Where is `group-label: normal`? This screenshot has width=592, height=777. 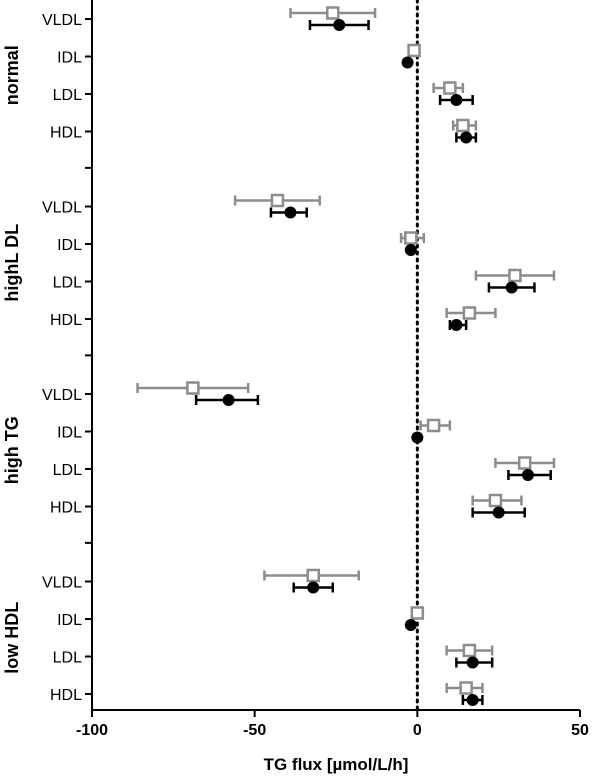
group-label: normal is located at coordinates (12, 75).